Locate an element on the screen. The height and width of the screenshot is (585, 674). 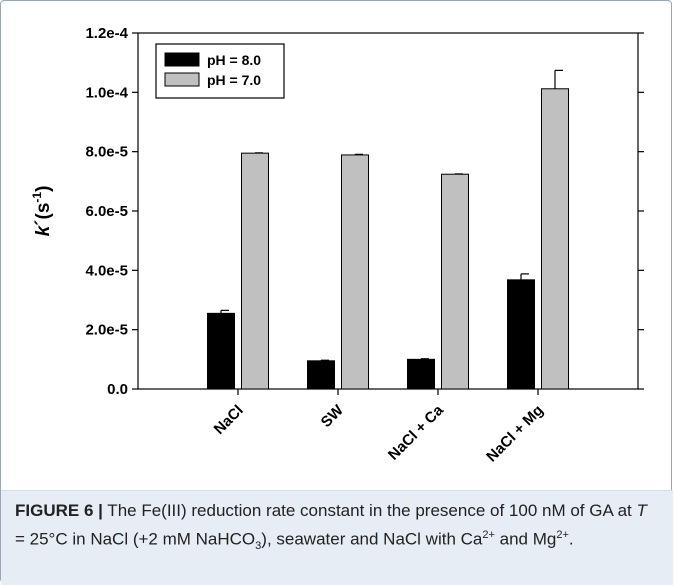
caption-text-4: and Mg is located at coordinates (525, 539).